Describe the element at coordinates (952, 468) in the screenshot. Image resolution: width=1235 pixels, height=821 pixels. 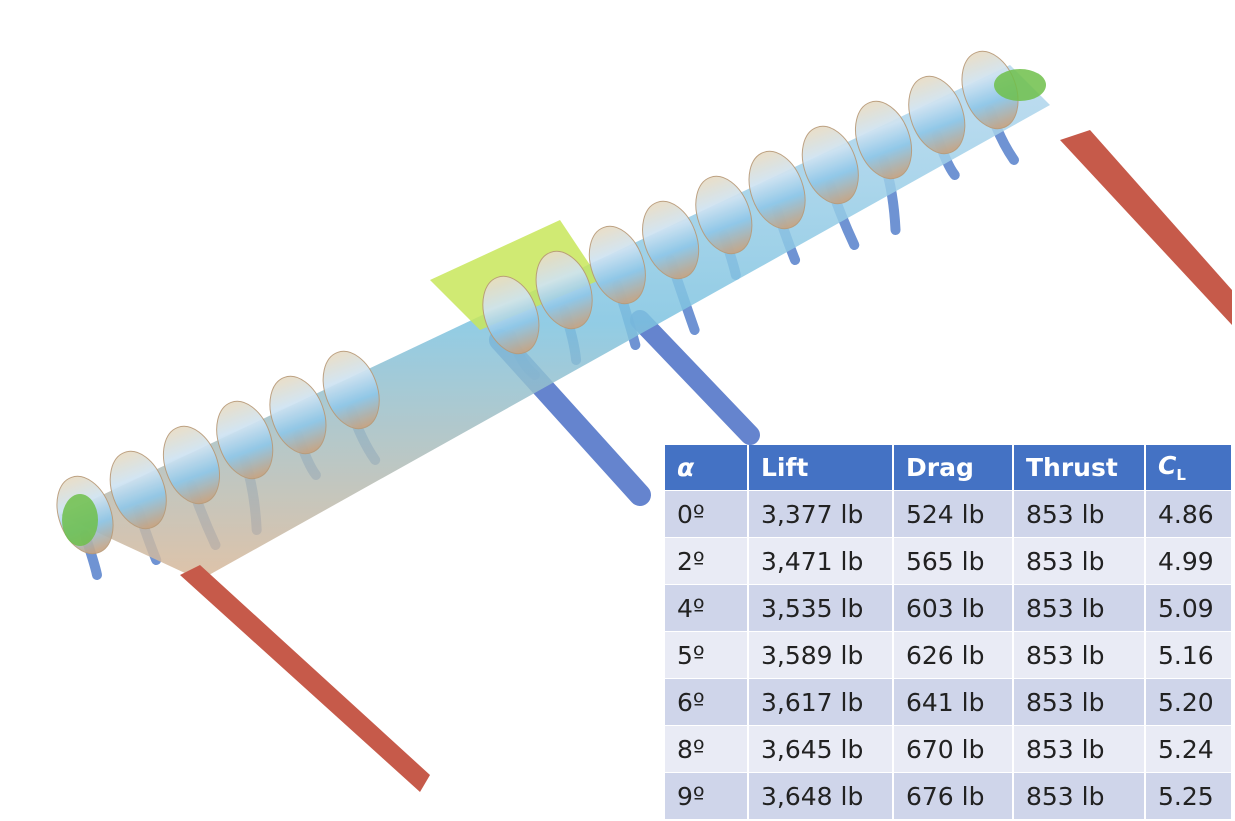
I see `header-cell: Drag` at that location.